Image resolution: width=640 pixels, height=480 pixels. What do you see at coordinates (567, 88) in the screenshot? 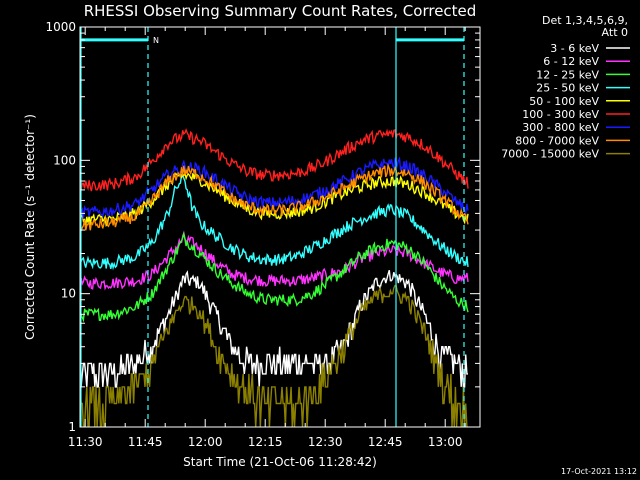
I see `legend-label-3: 25 - 50 keV` at bounding box center [567, 88].